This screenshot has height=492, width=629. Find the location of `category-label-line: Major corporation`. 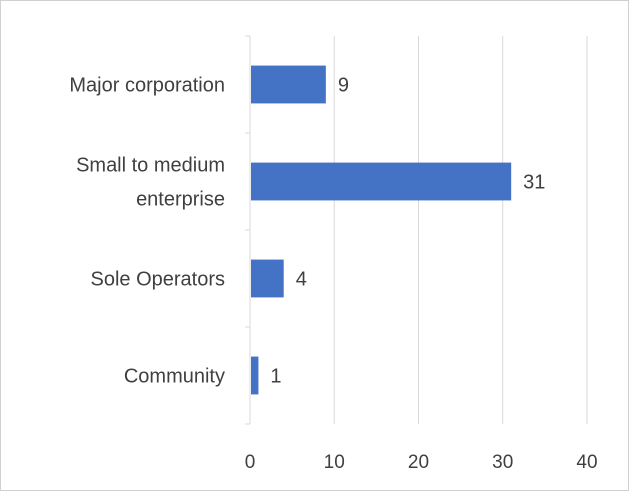

category-label-line: Major corporation is located at coordinates (147, 86).